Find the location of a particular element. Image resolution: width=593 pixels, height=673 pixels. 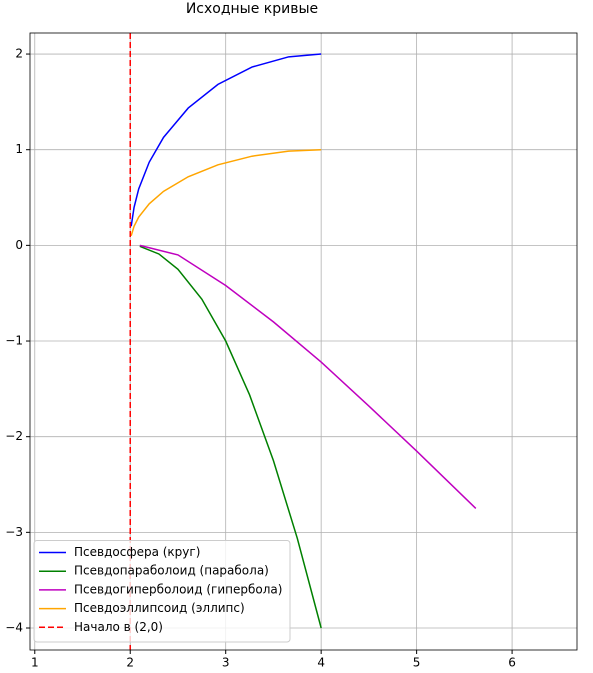

legend-box is located at coordinates (162, 591).